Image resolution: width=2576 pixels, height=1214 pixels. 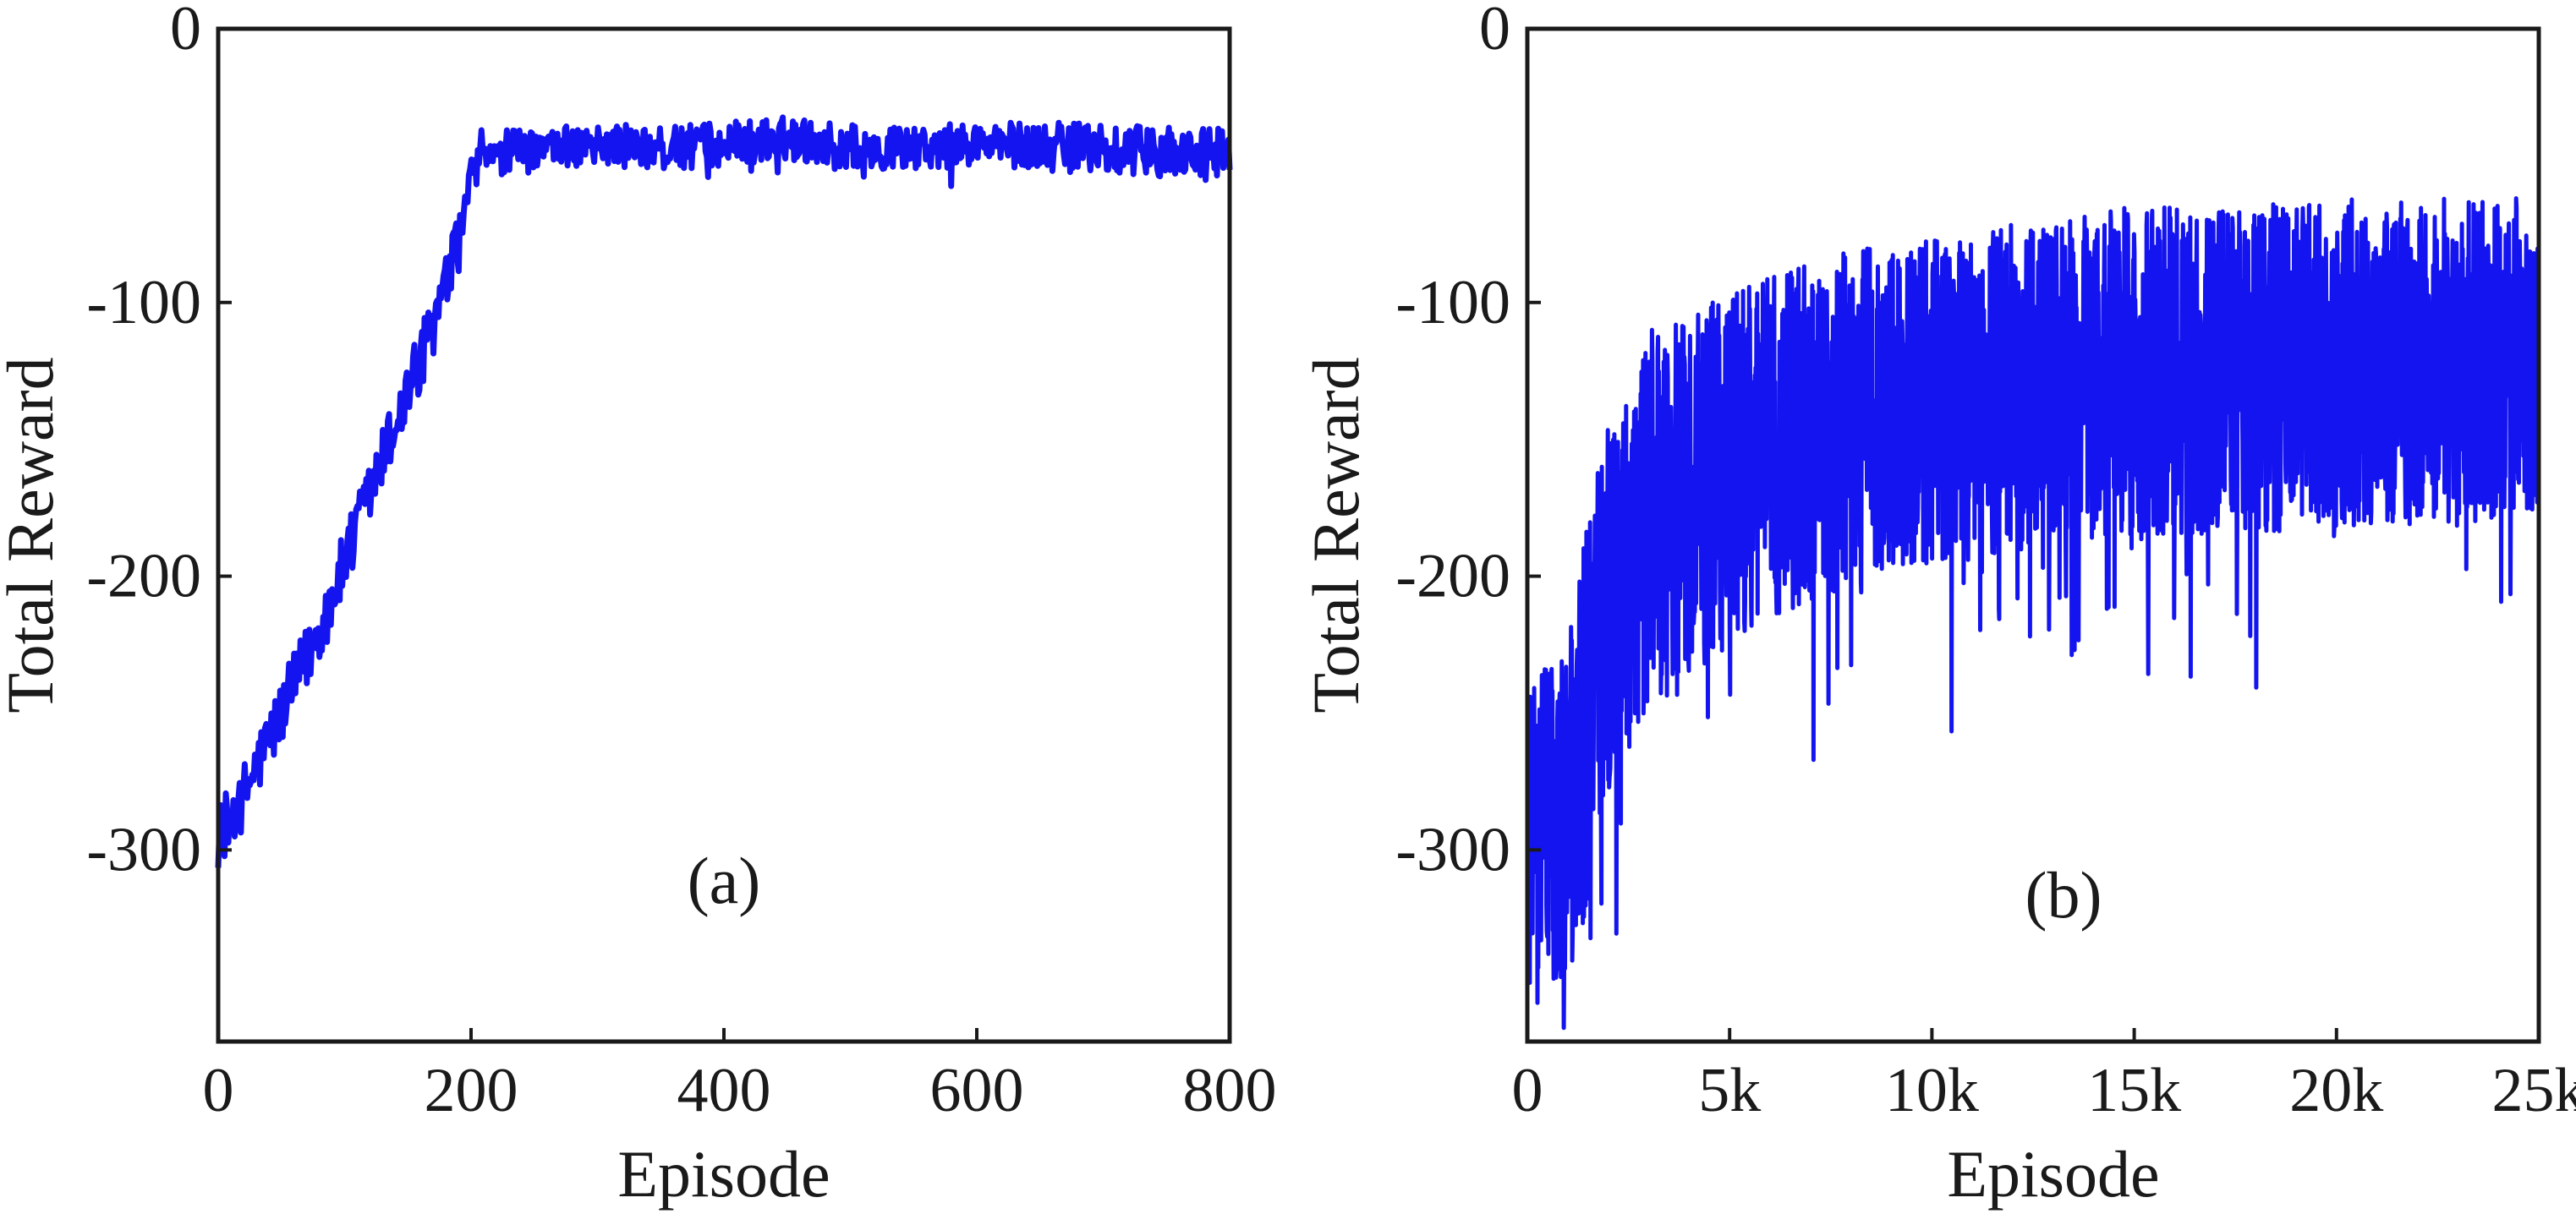 What do you see at coordinates (2044, 1076) in the screenshot?
I see `panel-b-x-ticks: 0 5k 10k 15k 20k 25k` at bounding box center [2044, 1076].